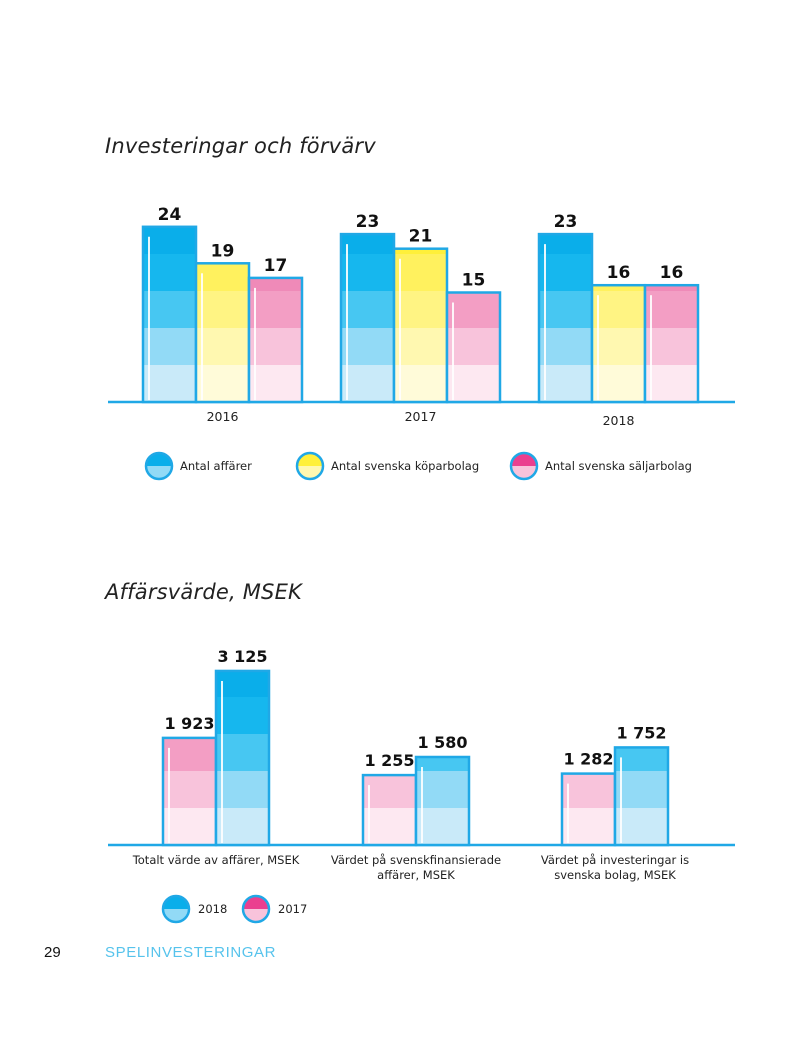 Image resolution: width=800 pixels, height=1052 pixels. What do you see at coordinates (588, 809) in the screenshot?
I see `bar-2017-cat2` at bounding box center [588, 809].